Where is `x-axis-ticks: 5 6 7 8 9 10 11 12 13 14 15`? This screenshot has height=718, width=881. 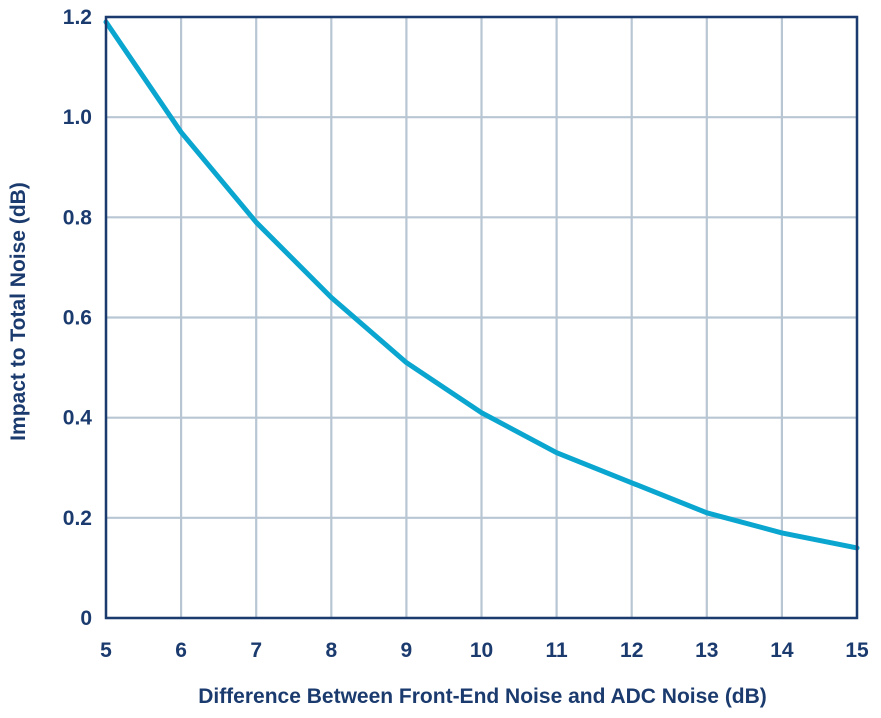
x-axis-ticks: 5 6 7 8 9 10 11 12 13 14 15 is located at coordinates (484, 650).